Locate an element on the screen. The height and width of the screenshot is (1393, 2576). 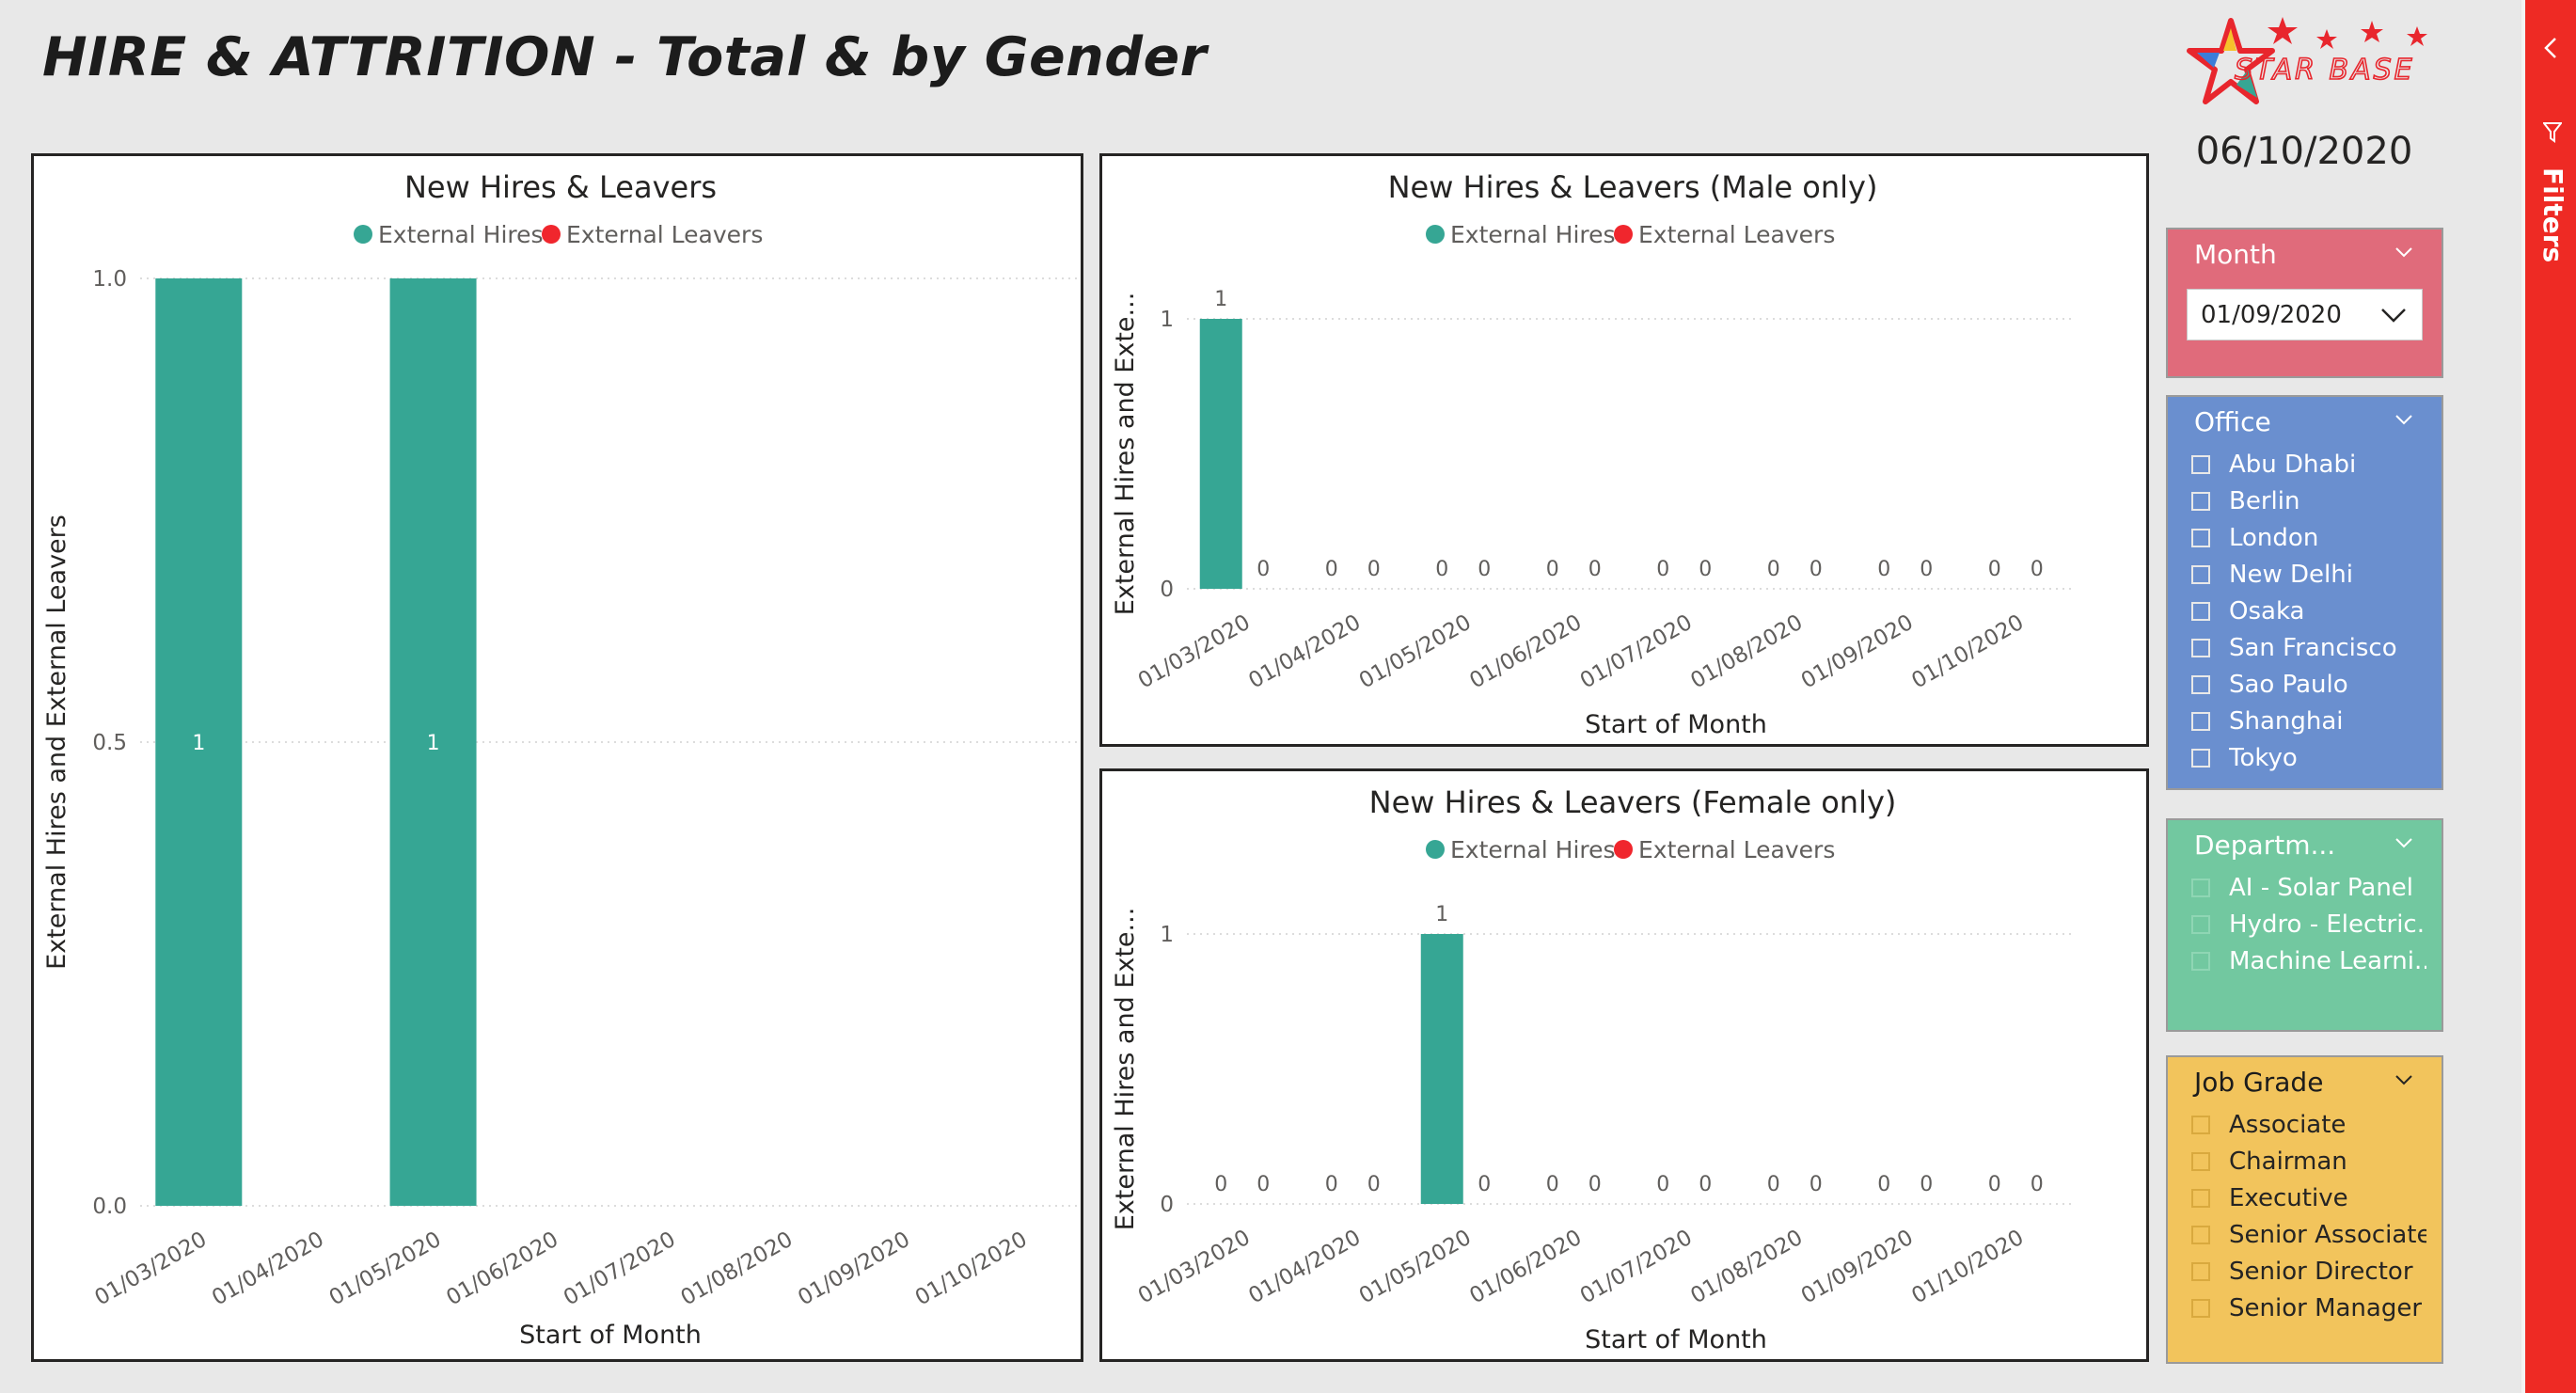
option-label: Executive is located at coordinates (2288, 1197).